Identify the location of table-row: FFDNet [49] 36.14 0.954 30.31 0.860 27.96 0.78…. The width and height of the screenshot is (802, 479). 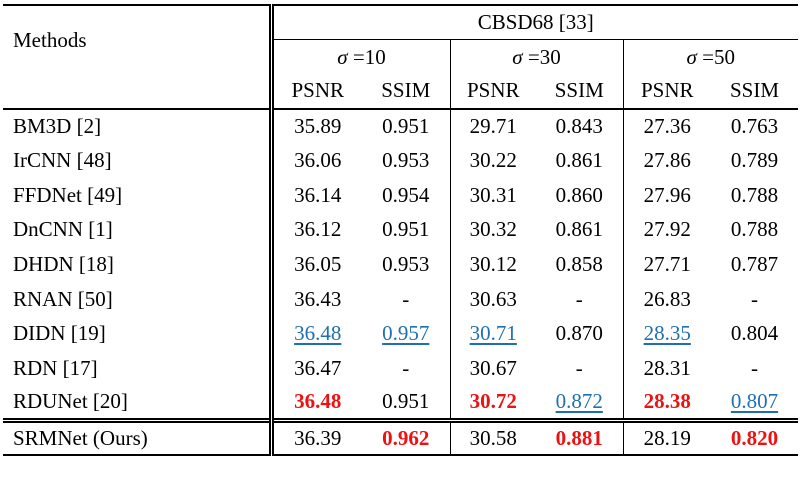
(400, 195).